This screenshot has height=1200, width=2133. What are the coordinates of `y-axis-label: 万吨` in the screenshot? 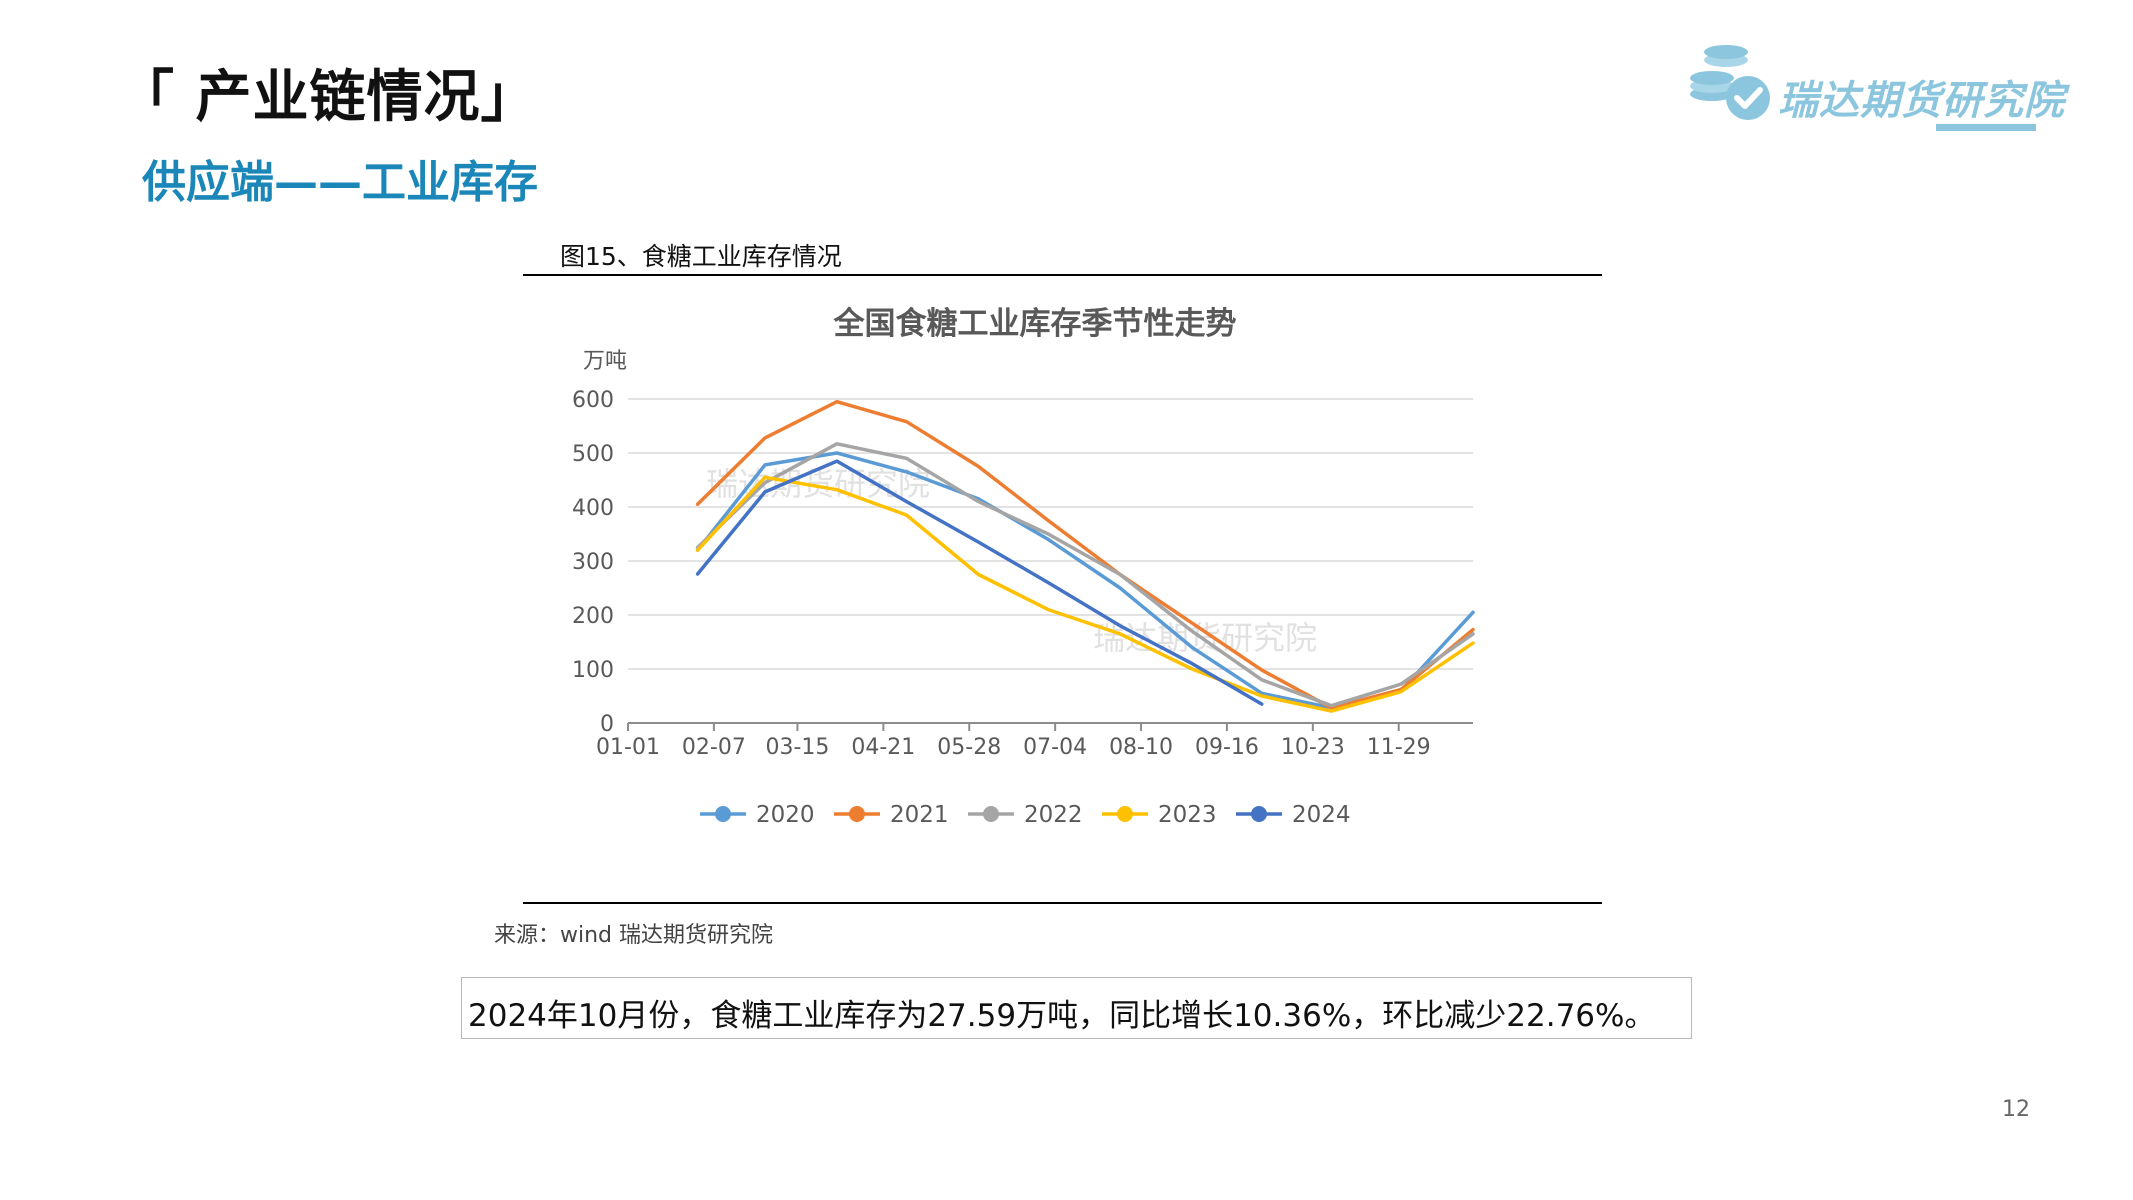 It's located at (605, 361).